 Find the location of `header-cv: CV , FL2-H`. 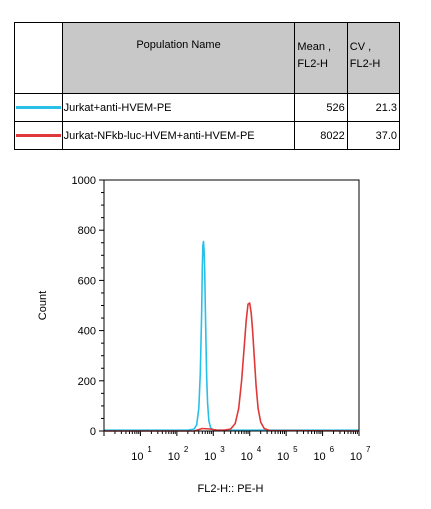

header-cv: CV , FL2-H is located at coordinates (373, 58).